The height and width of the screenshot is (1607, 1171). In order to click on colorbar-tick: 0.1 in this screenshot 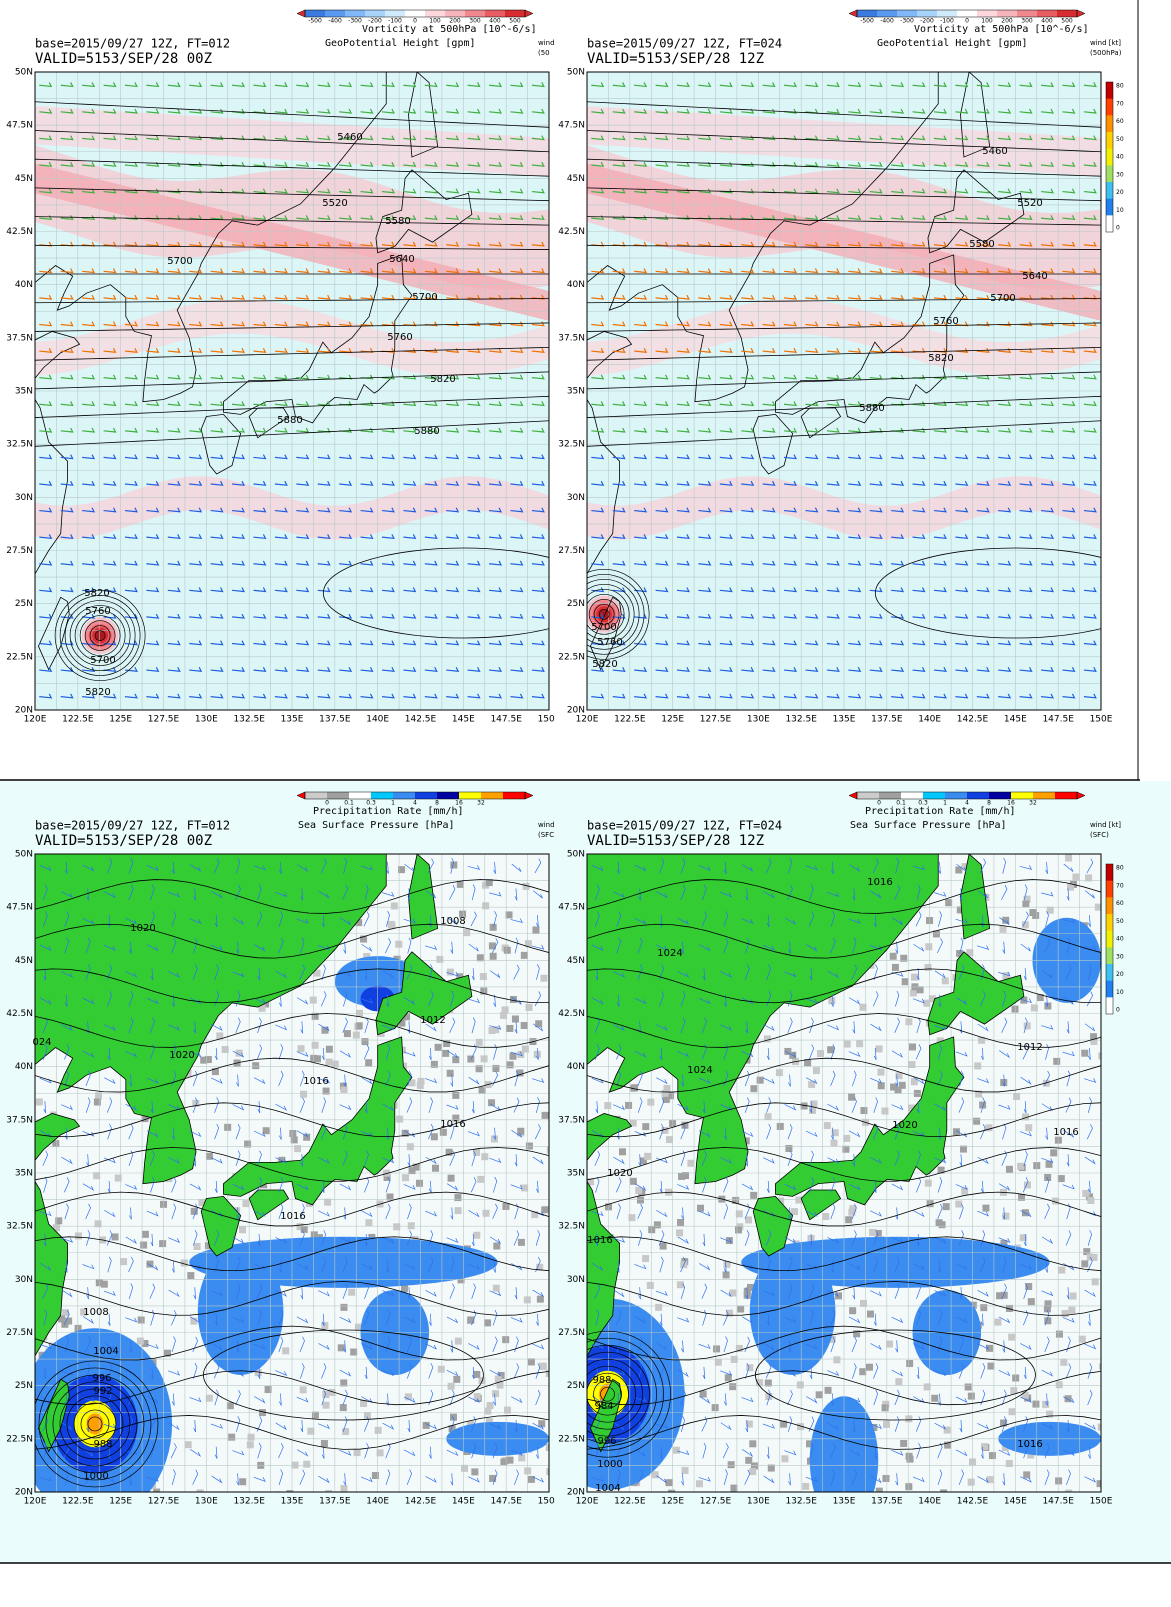, I will do `click(901, 803)`.